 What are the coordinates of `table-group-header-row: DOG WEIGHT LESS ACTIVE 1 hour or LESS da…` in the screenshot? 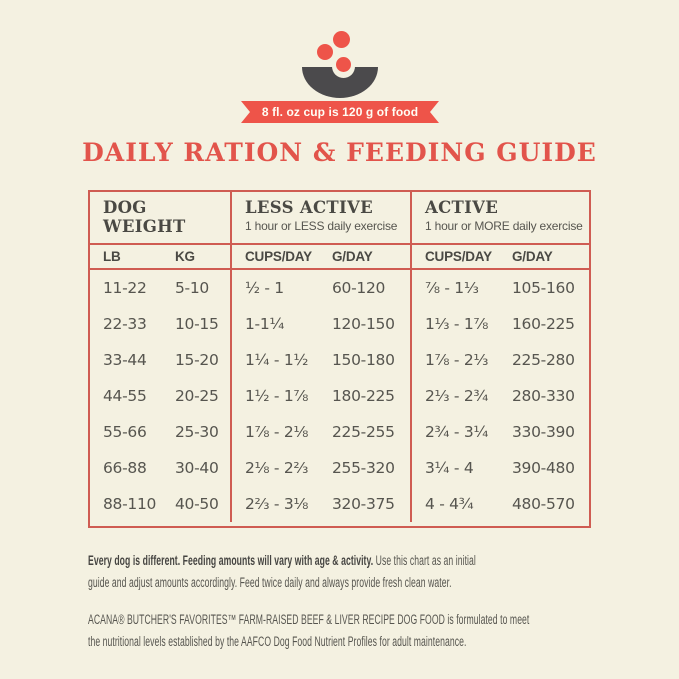 It's located at (339, 218).